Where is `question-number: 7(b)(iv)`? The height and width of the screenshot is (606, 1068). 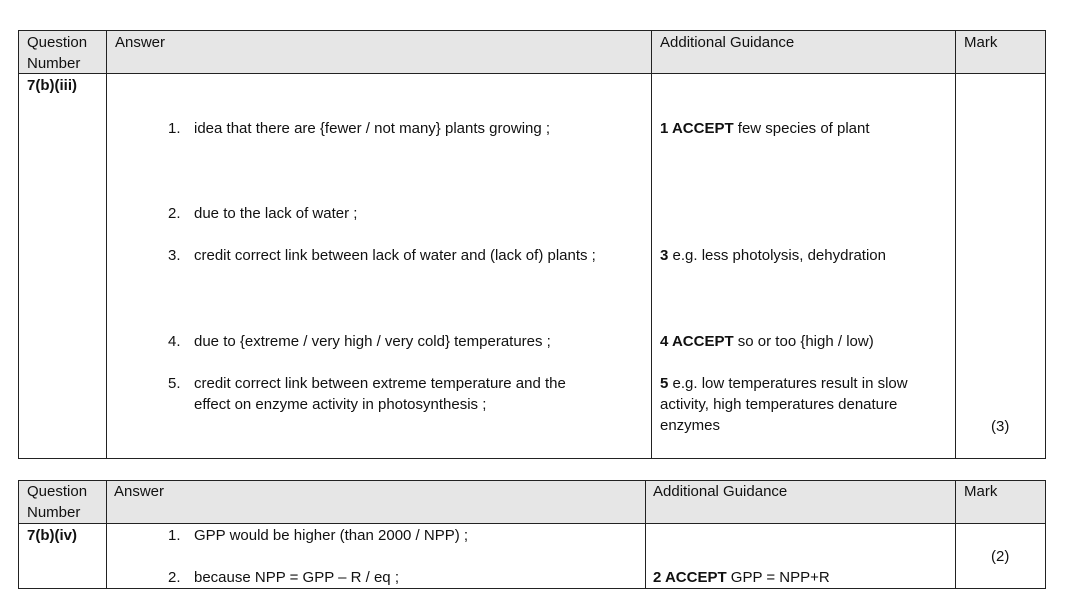
question-number: 7(b)(iv) is located at coordinates (52, 535).